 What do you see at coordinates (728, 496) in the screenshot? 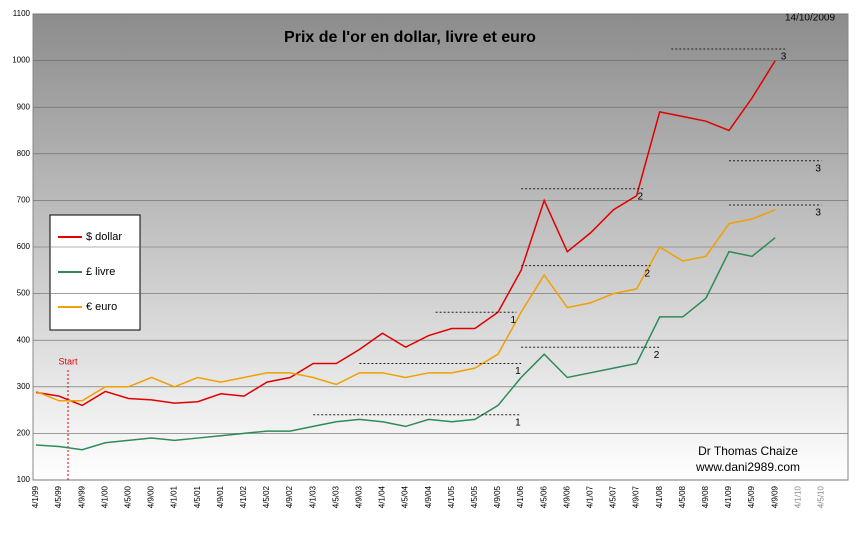
I see `x-tick-label: 4/1/09` at bounding box center [728, 496].